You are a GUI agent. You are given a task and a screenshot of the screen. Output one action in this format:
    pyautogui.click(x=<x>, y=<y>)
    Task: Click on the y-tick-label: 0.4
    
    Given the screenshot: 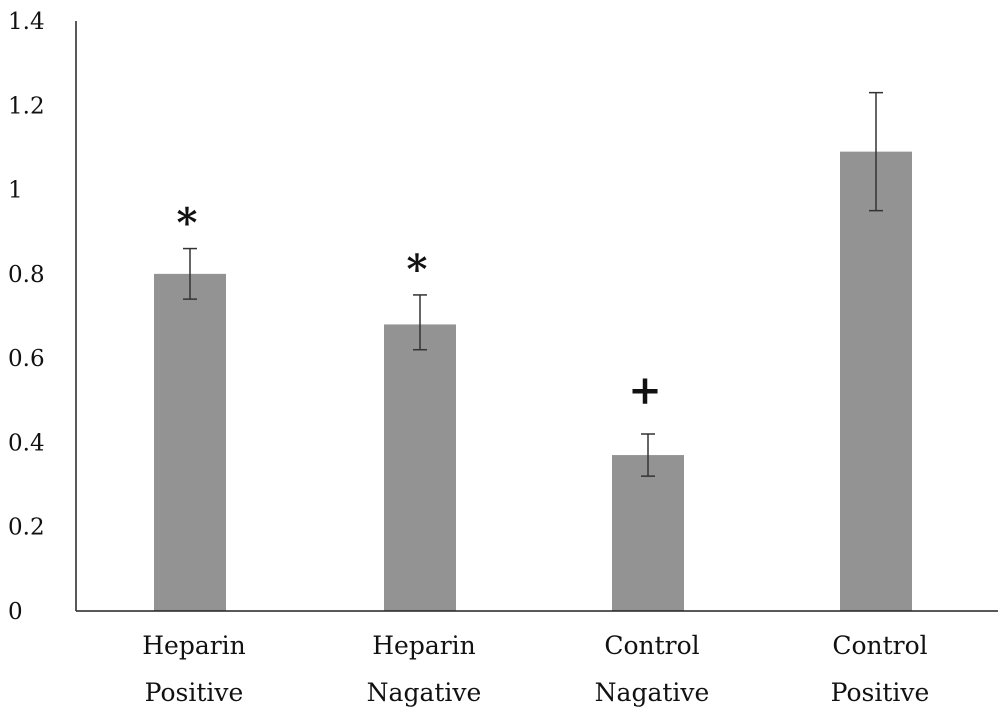 What is the action you would take?
    pyautogui.click(x=26, y=443)
    